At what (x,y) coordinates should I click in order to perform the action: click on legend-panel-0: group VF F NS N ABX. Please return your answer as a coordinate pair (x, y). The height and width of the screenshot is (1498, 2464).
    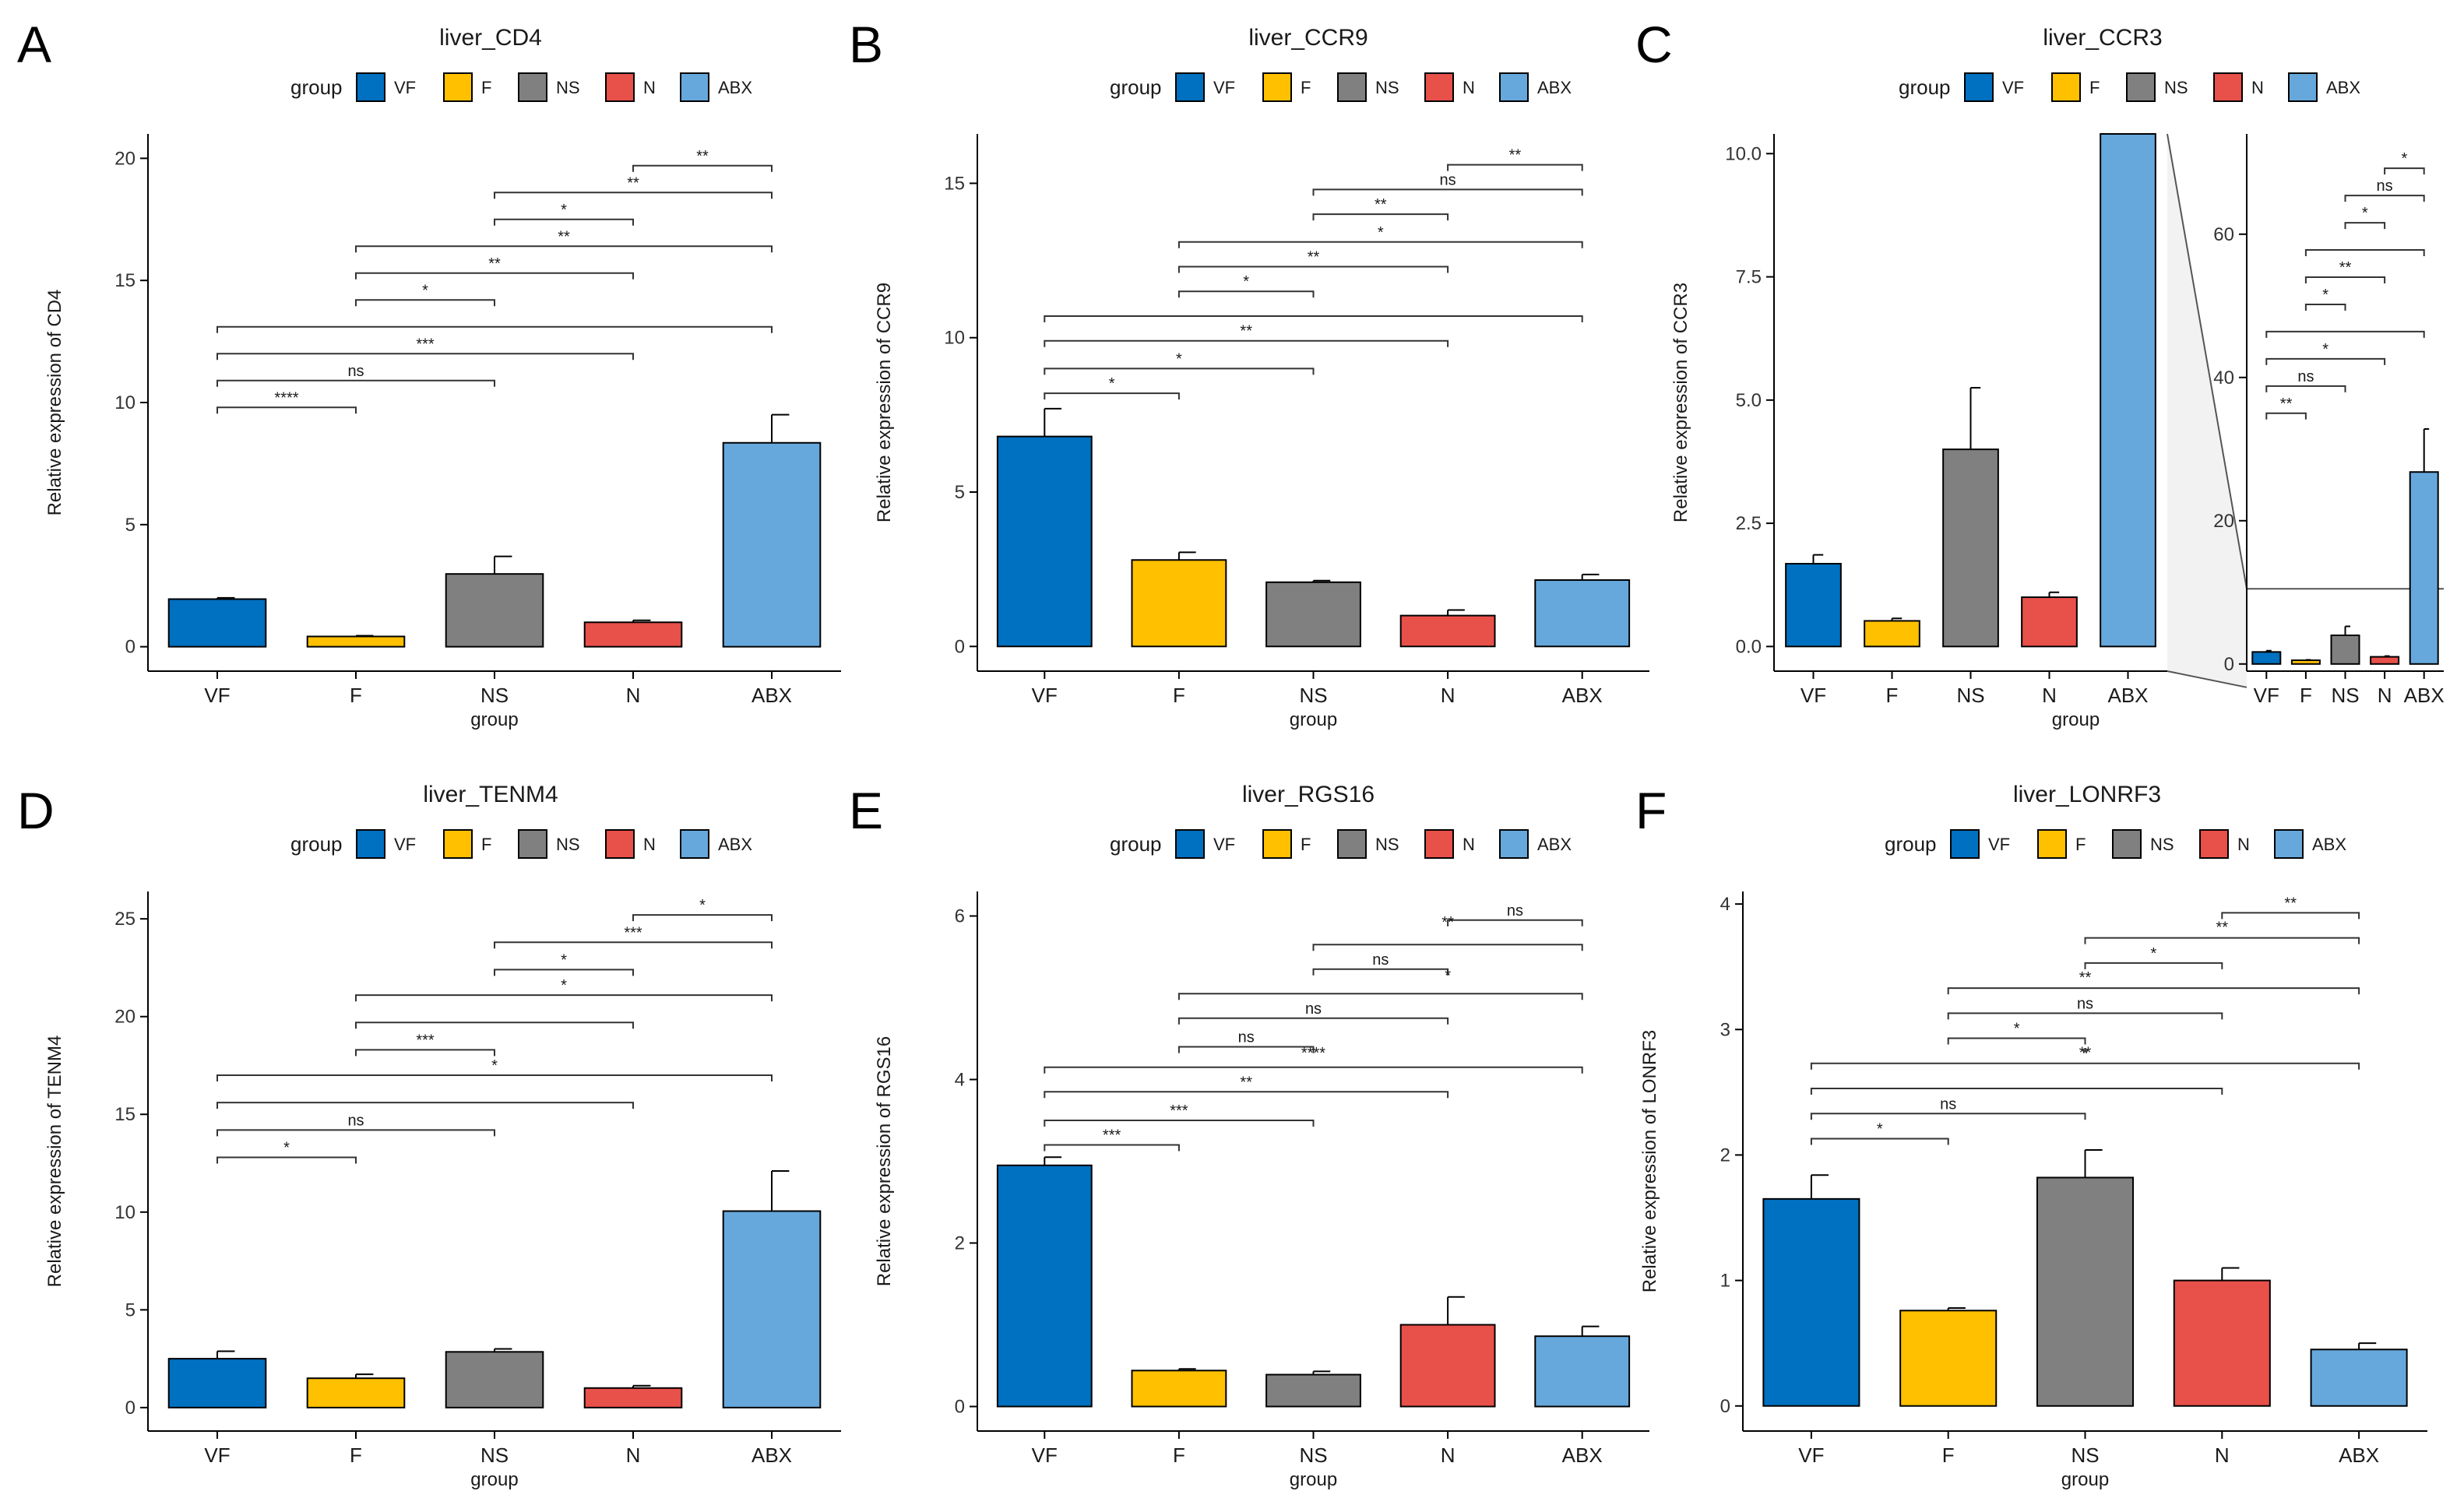
    Looking at the image, I should click on (521, 87).